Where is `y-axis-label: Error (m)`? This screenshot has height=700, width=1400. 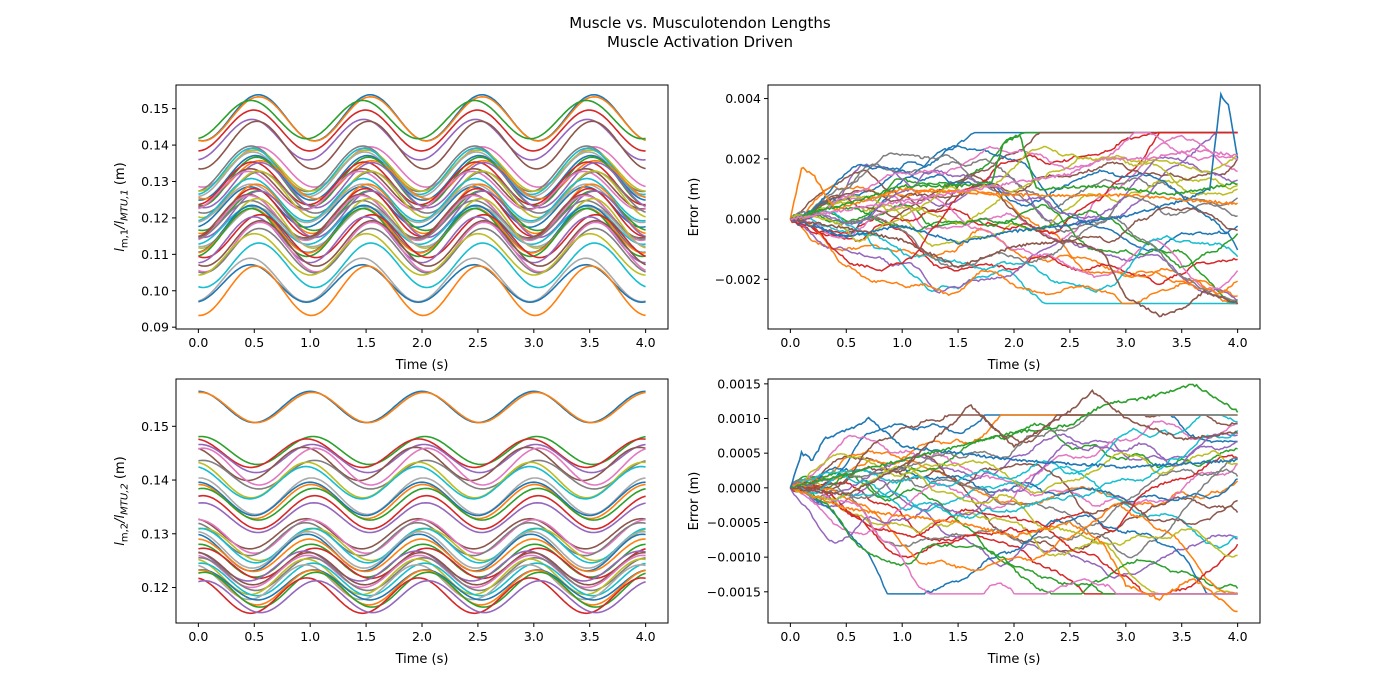
y-axis-label: Error (m) is located at coordinates (694, 501).